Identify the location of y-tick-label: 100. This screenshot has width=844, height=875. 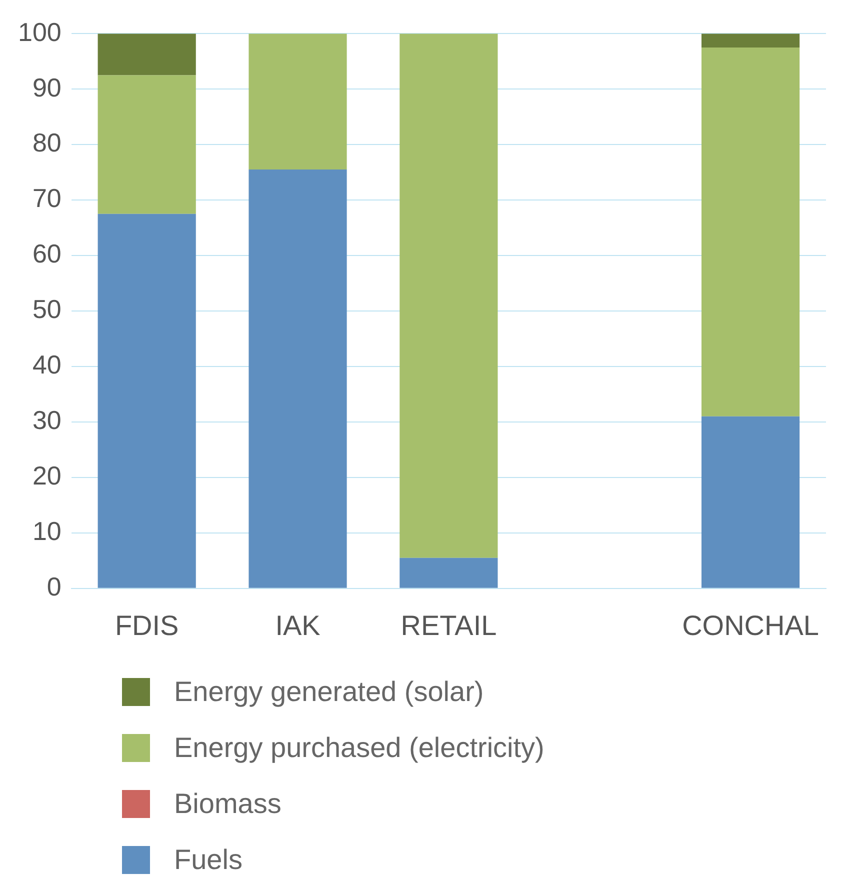
(40, 31).